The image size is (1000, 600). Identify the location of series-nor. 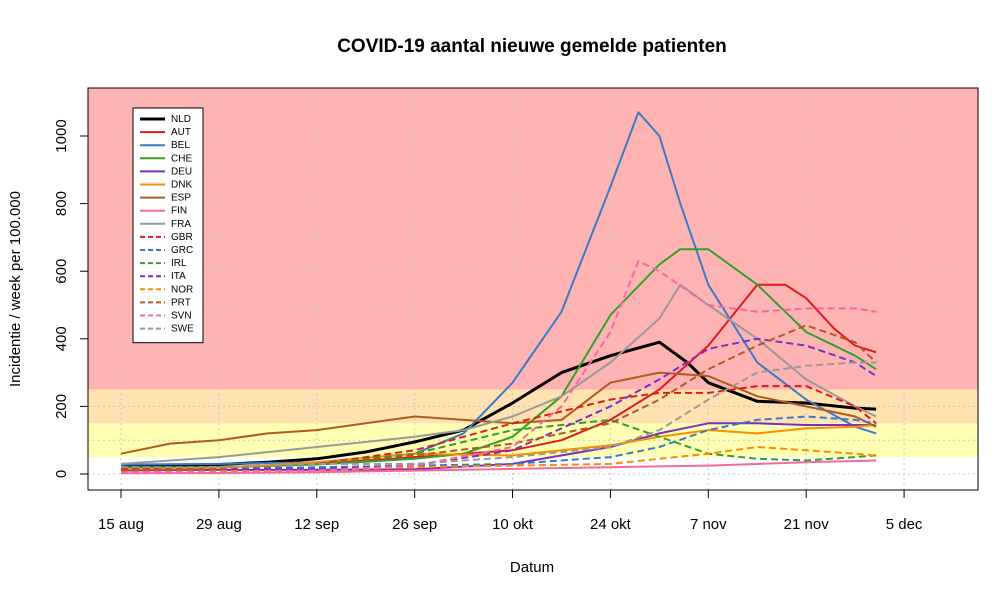
(498, 460).